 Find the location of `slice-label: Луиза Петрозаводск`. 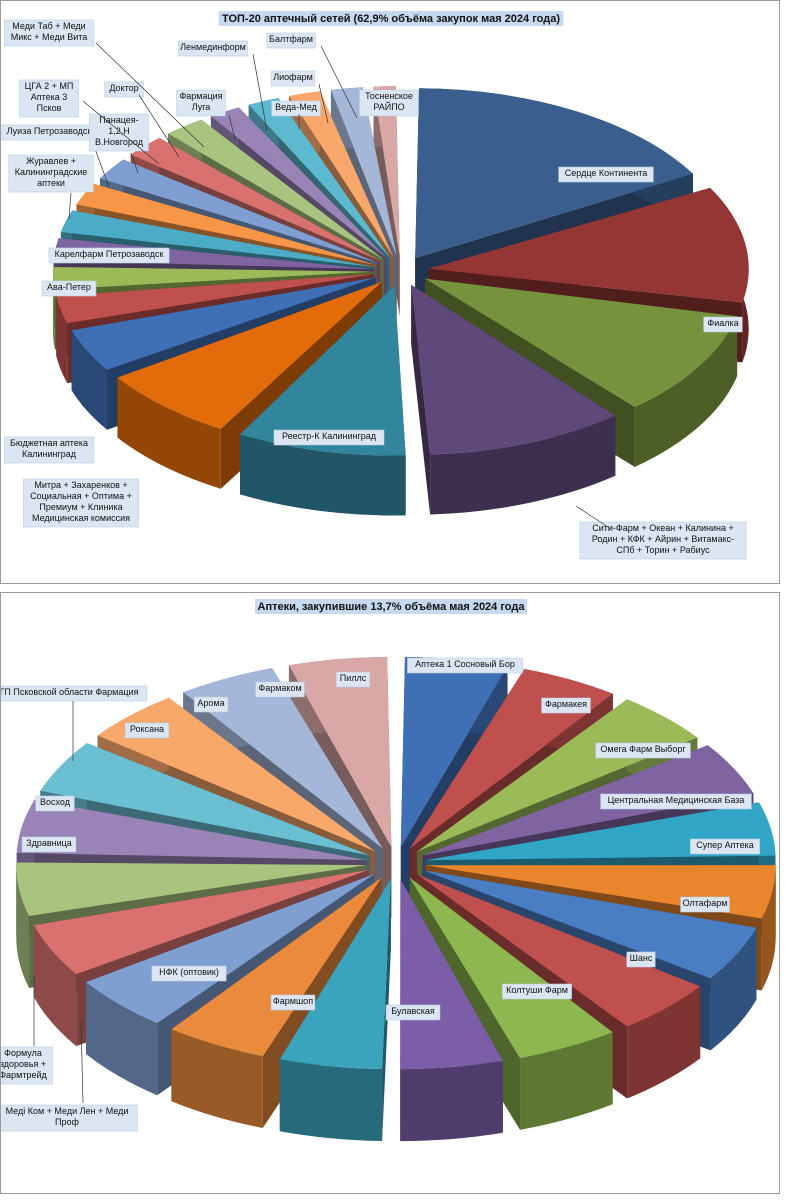

slice-label: Луиза Петрозаводск is located at coordinates (50, 132).